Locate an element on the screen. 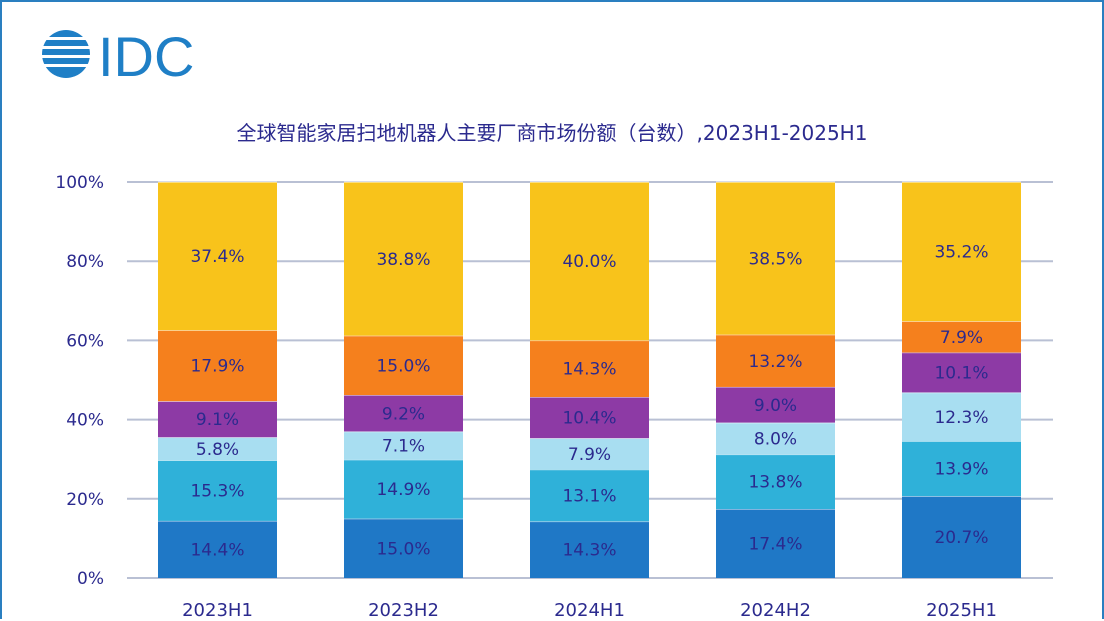 The width and height of the screenshot is (1104, 621). data-label: 13.2% is located at coordinates (775, 362).